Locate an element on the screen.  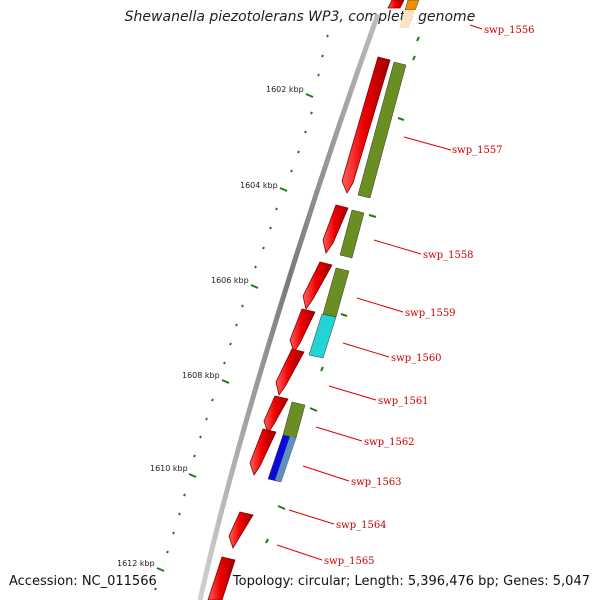
gene-label: swp_1561 is located at coordinates (403, 401).